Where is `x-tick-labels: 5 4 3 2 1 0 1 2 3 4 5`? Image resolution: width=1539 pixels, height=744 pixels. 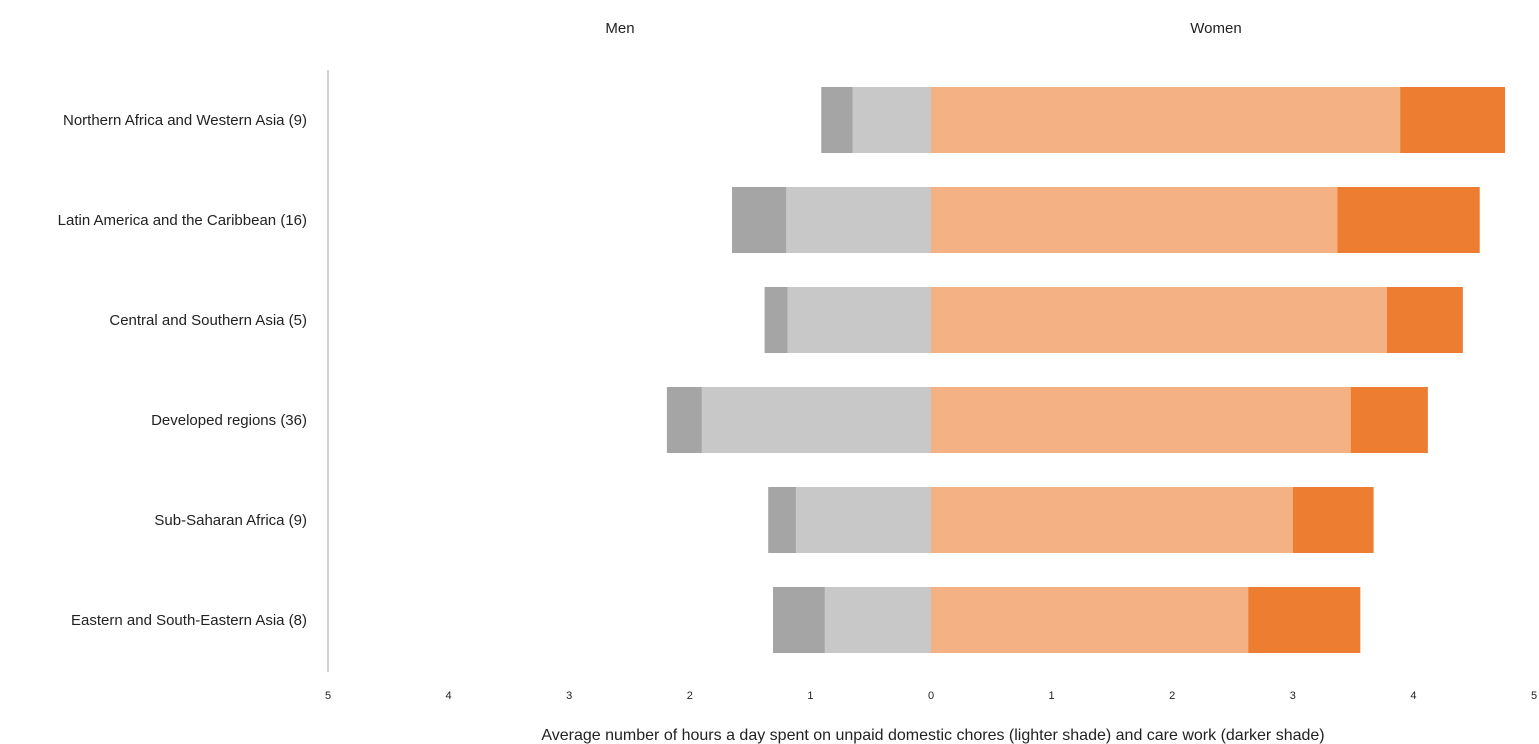
x-tick-labels: 5 4 3 2 1 0 1 2 3 4 5 is located at coordinates (931, 696).